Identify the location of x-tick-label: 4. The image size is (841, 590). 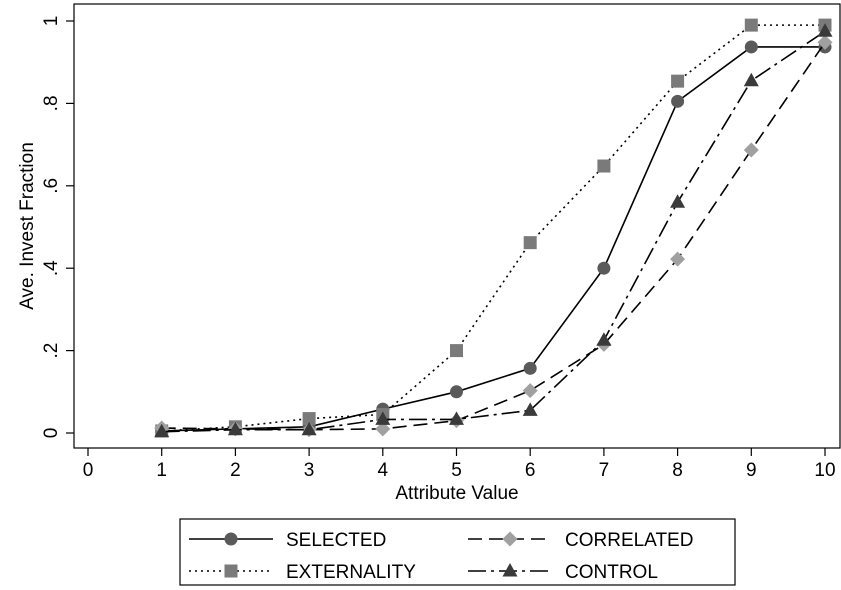
(383, 470).